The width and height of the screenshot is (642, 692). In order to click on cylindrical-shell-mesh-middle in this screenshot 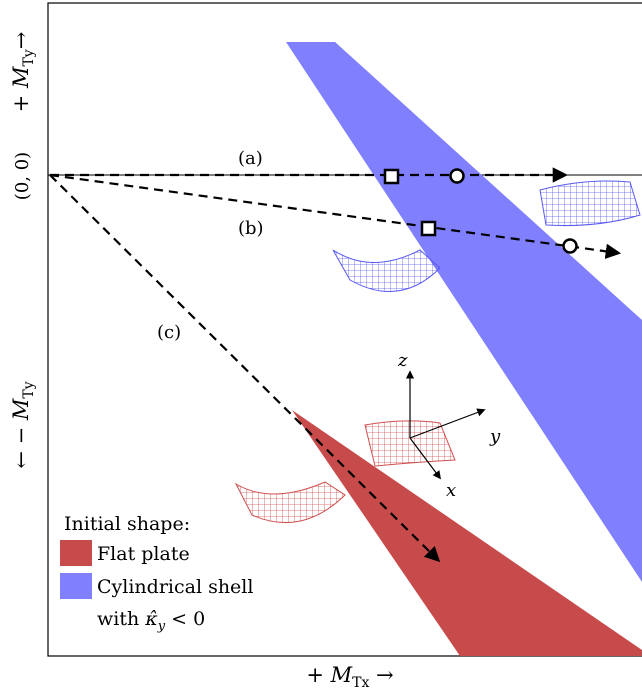, I will do `click(386, 270)`.